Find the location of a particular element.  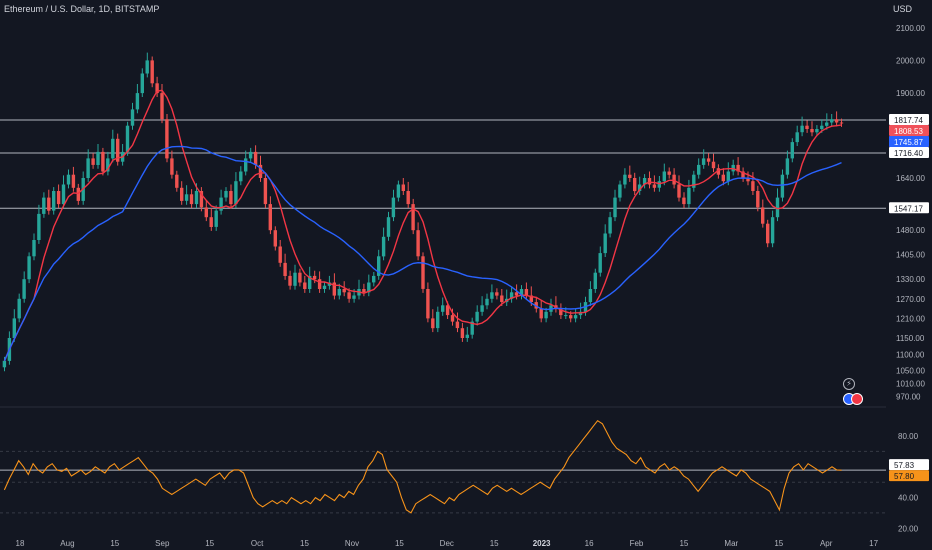

price-tick-label: 1150.00 is located at coordinates (910, 338).